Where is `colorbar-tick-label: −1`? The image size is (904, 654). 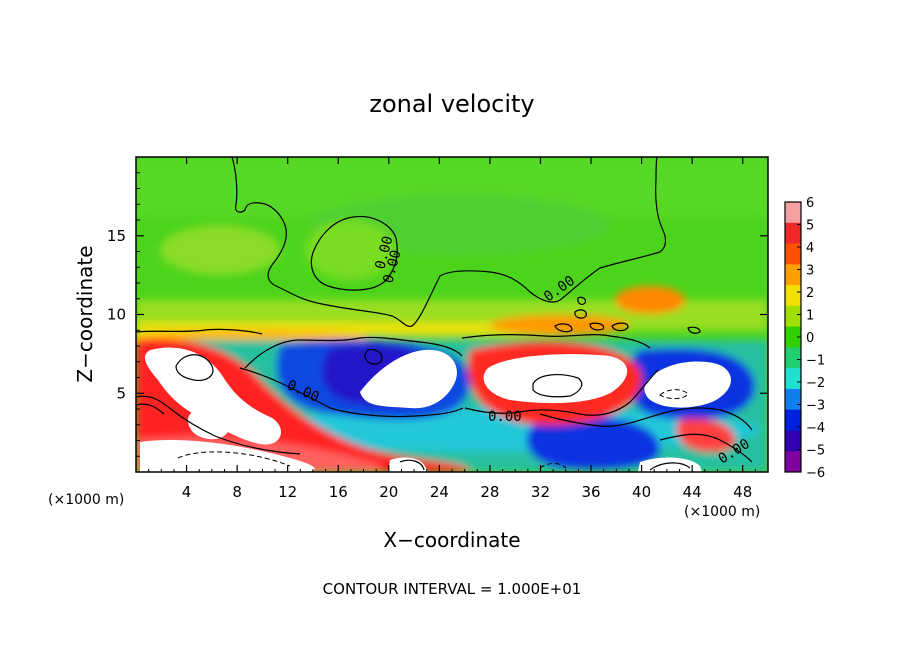
colorbar-tick-label: −1 is located at coordinates (815, 361).